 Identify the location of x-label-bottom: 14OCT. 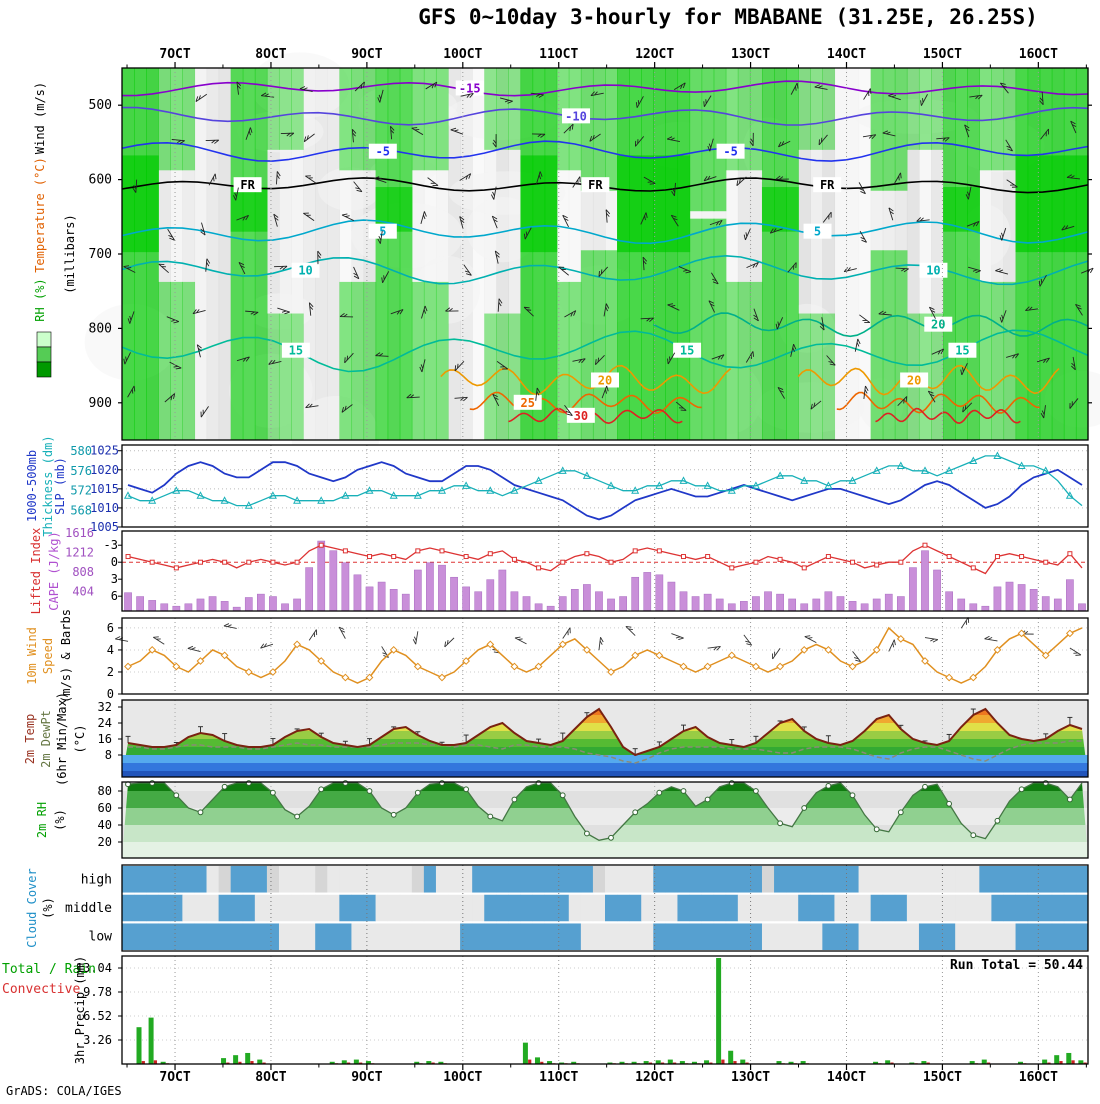
(846, 1077).